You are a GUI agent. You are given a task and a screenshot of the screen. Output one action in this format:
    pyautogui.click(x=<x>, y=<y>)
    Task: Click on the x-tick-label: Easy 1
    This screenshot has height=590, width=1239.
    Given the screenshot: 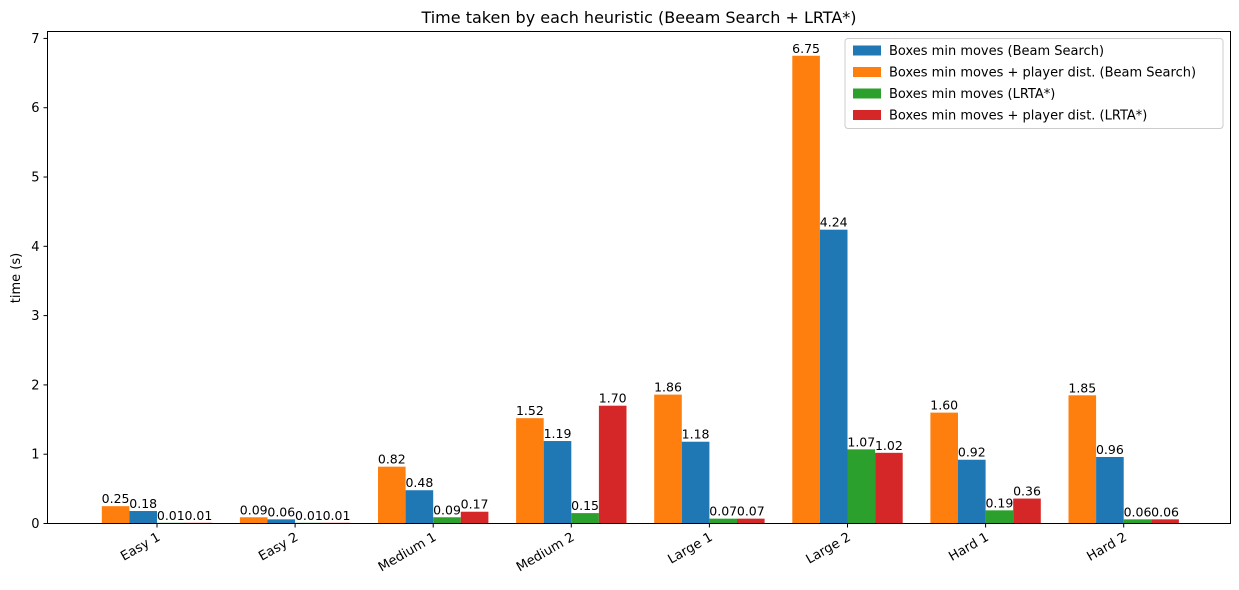 What is the action you would take?
    pyautogui.click(x=140, y=547)
    